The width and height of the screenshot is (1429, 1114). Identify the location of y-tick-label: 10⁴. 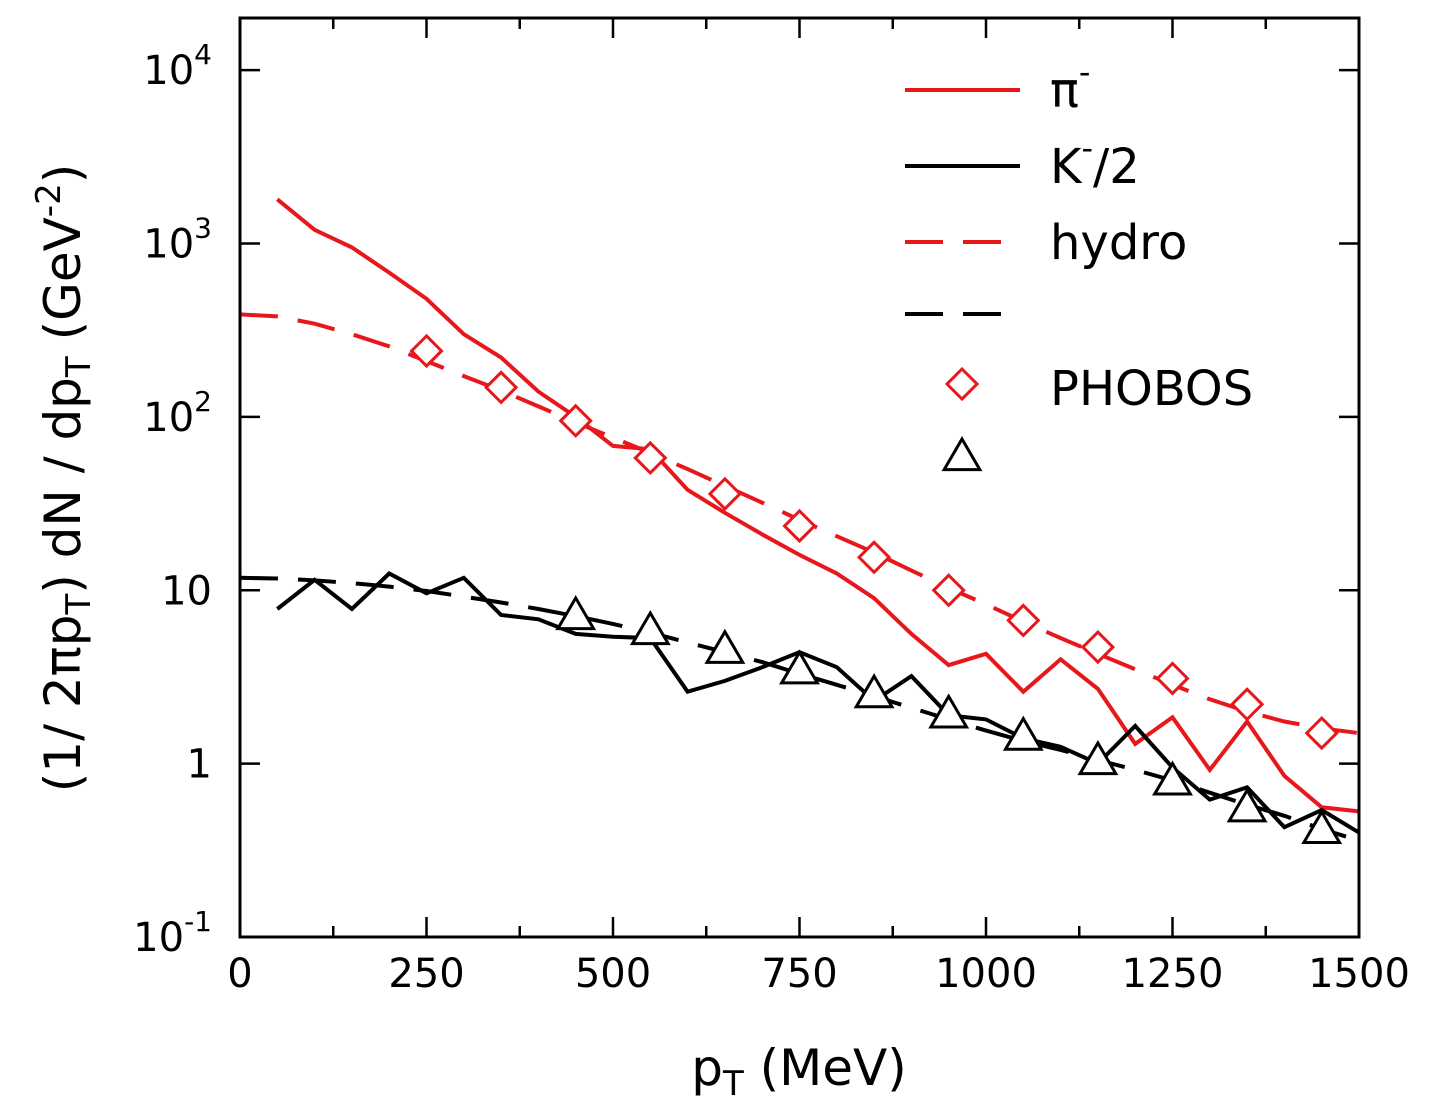
(177, 66).